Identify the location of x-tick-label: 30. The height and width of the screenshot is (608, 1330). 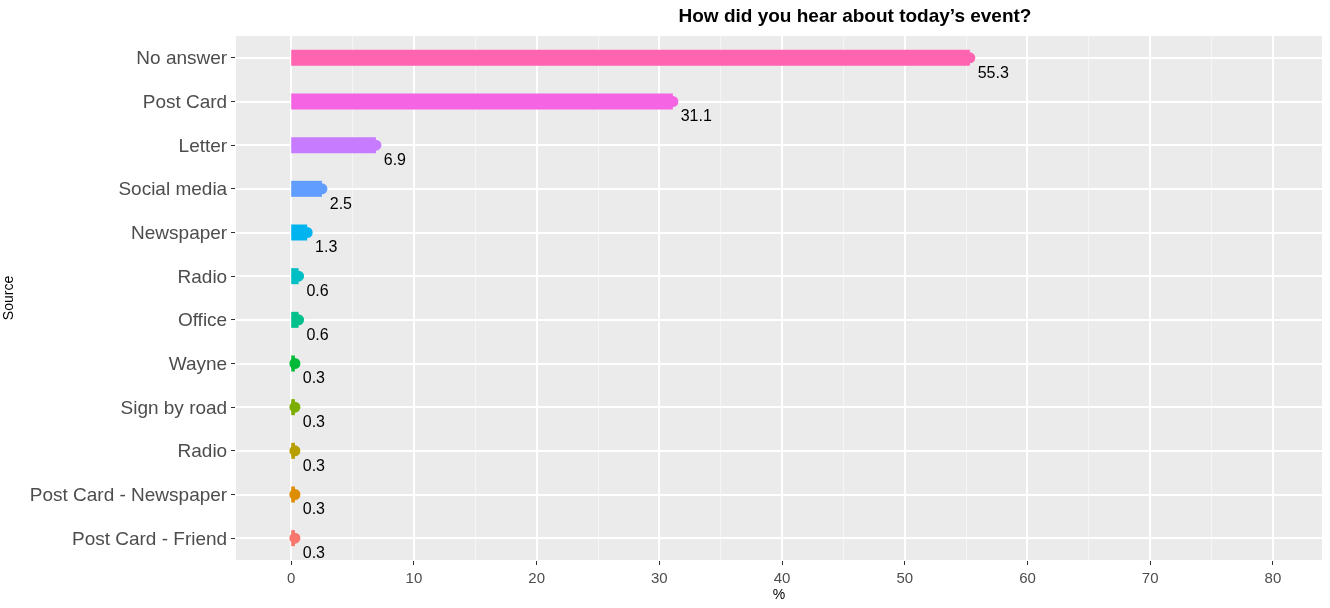
(659, 577).